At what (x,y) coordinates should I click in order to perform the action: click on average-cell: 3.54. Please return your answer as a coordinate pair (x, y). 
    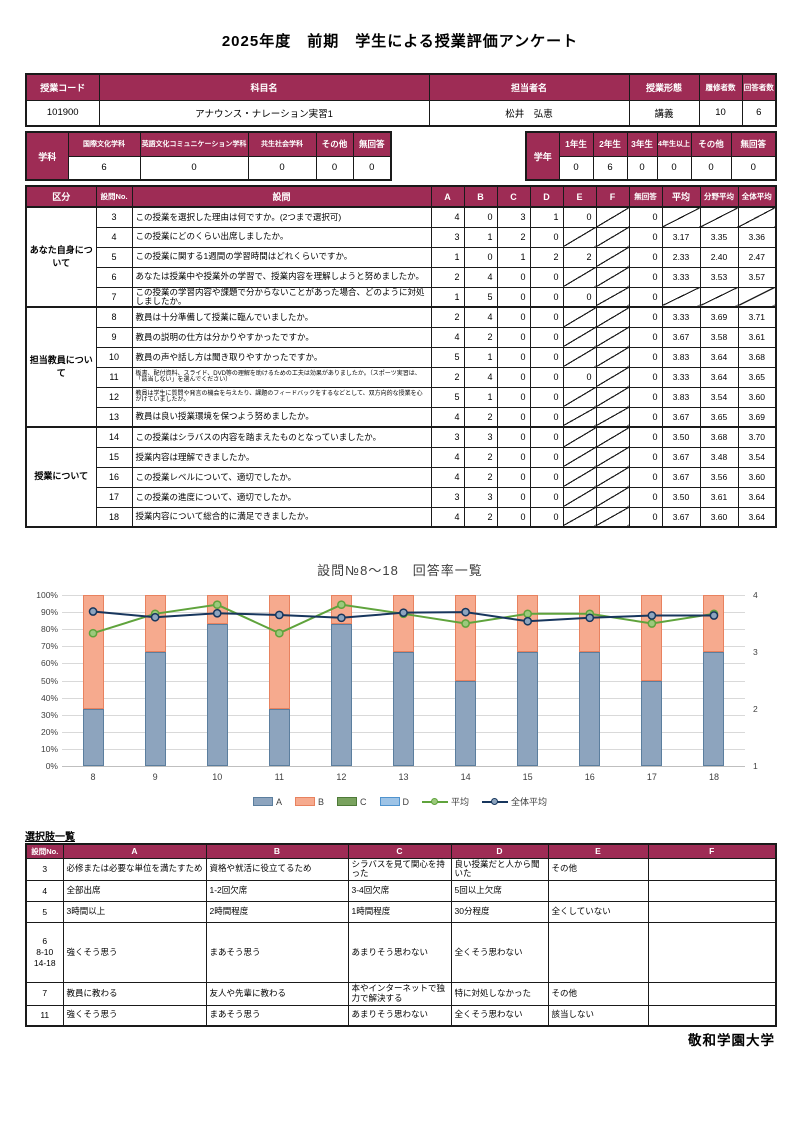
    Looking at the image, I should click on (757, 457).